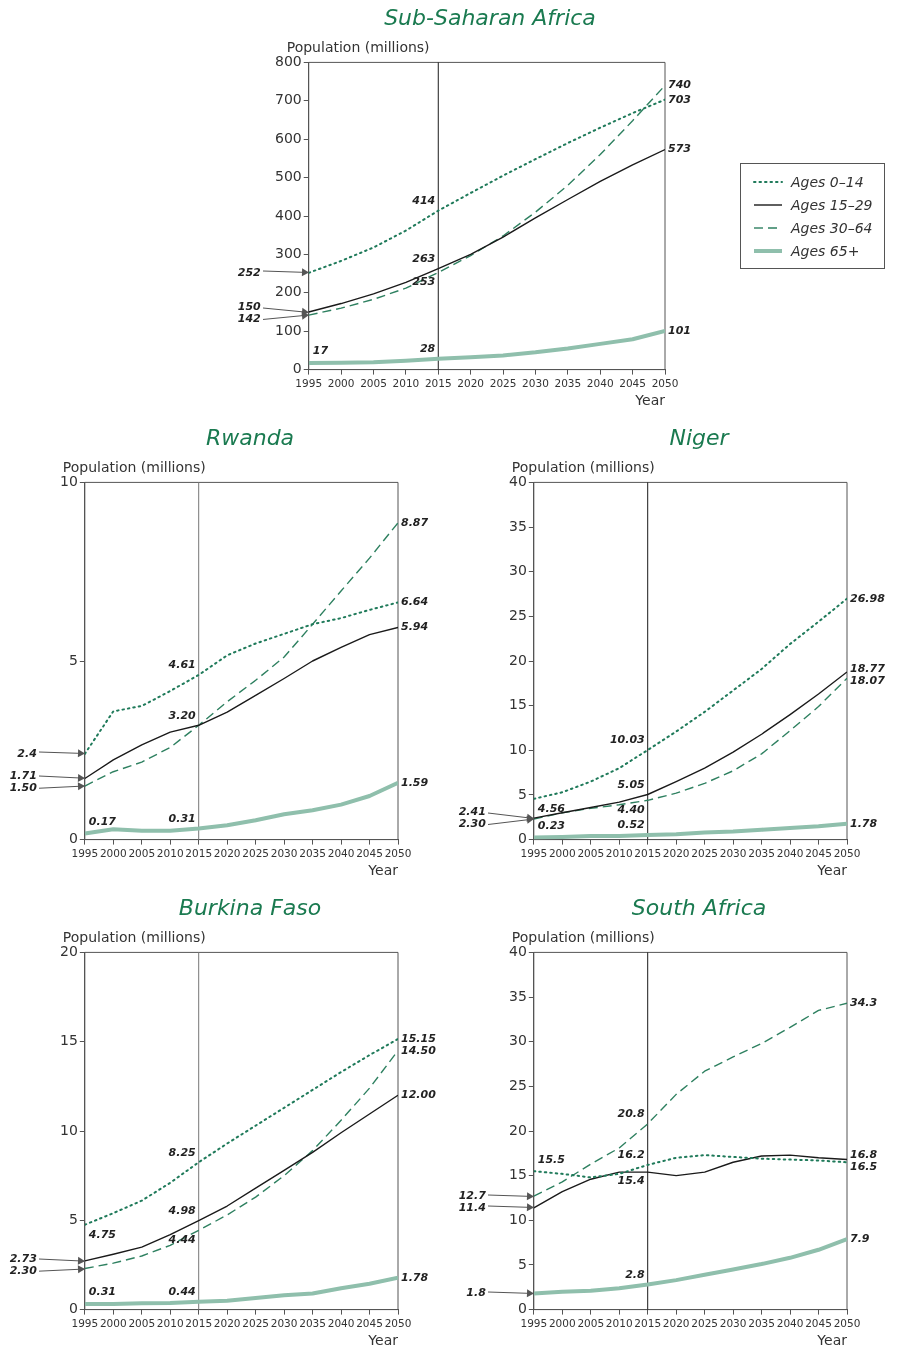 Image resolution: width=897 pixels, height=1362 pixels. I want to click on annotation: 4.40, so click(631, 809).